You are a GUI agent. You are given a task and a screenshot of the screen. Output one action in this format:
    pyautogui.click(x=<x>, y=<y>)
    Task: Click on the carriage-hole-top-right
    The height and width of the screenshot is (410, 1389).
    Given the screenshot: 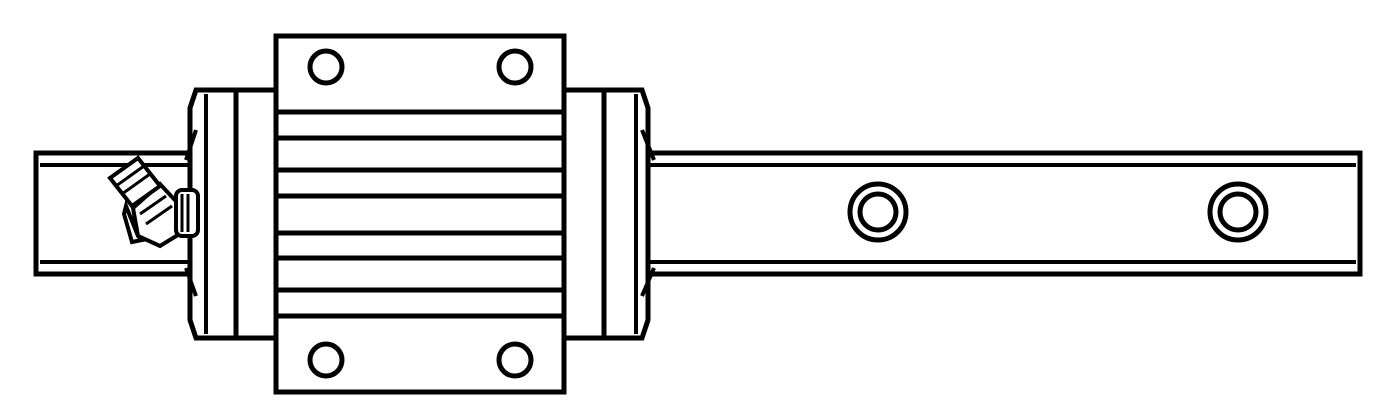 What is the action you would take?
    pyautogui.click(x=515, y=67)
    